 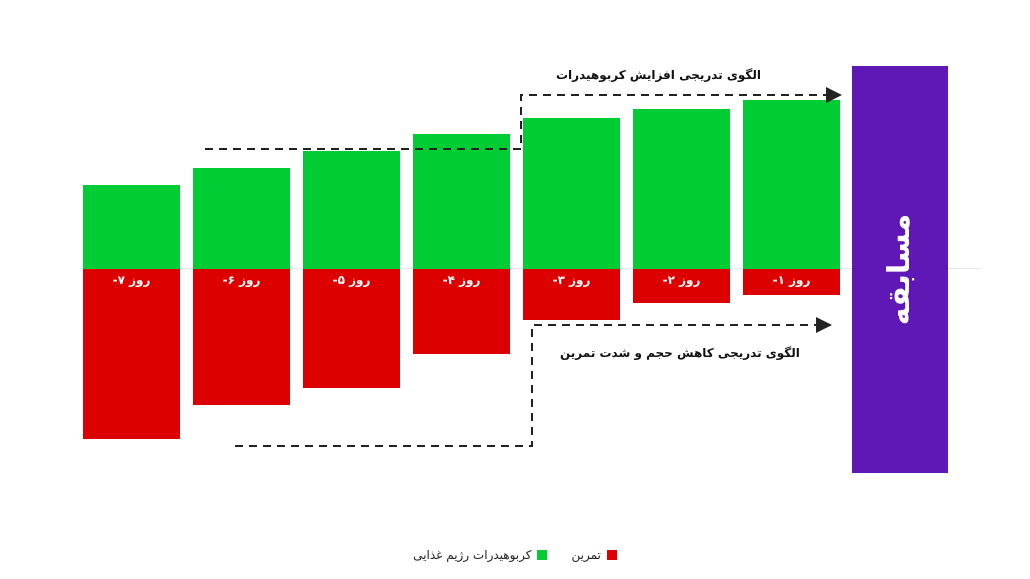 I want to click on day-label: روز ۱-, so click(x=791, y=280).